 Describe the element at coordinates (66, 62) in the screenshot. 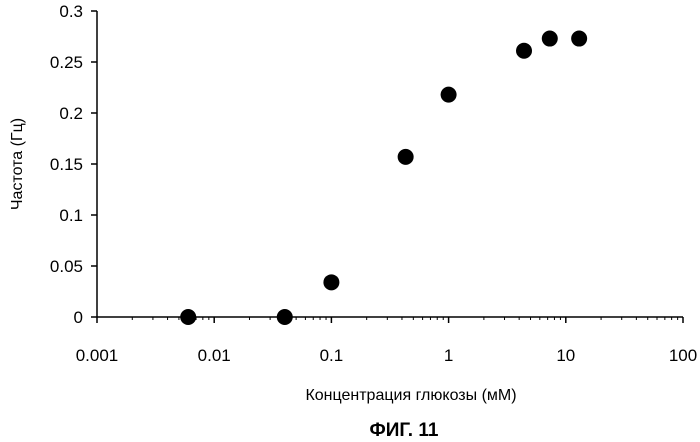

I see `y-tick-label: 0.25` at that location.